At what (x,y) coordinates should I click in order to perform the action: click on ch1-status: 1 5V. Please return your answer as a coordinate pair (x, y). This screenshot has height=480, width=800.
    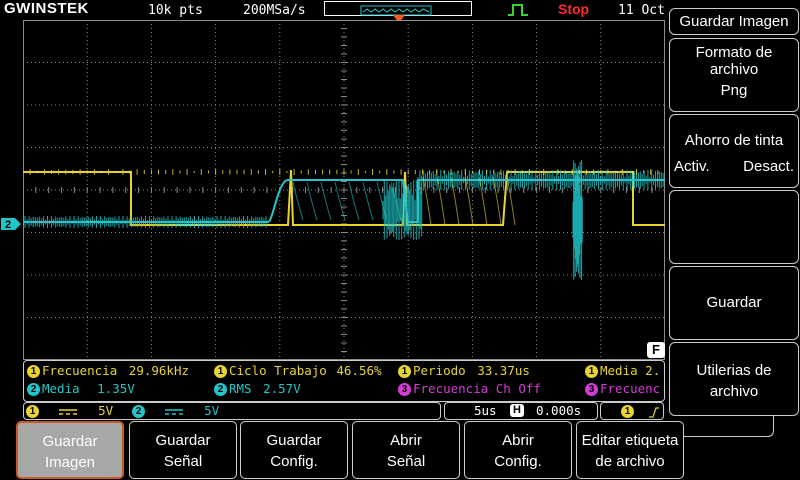
    Looking at the image, I should click on (69, 410).